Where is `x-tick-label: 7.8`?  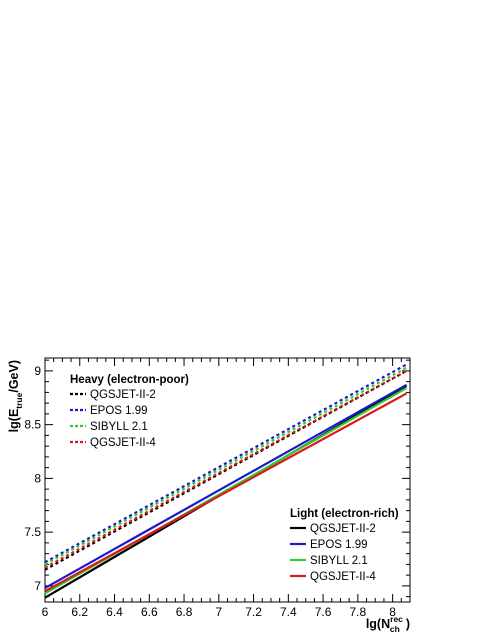
x-tick-label: 7.8 is located at coordinates (358, 612).